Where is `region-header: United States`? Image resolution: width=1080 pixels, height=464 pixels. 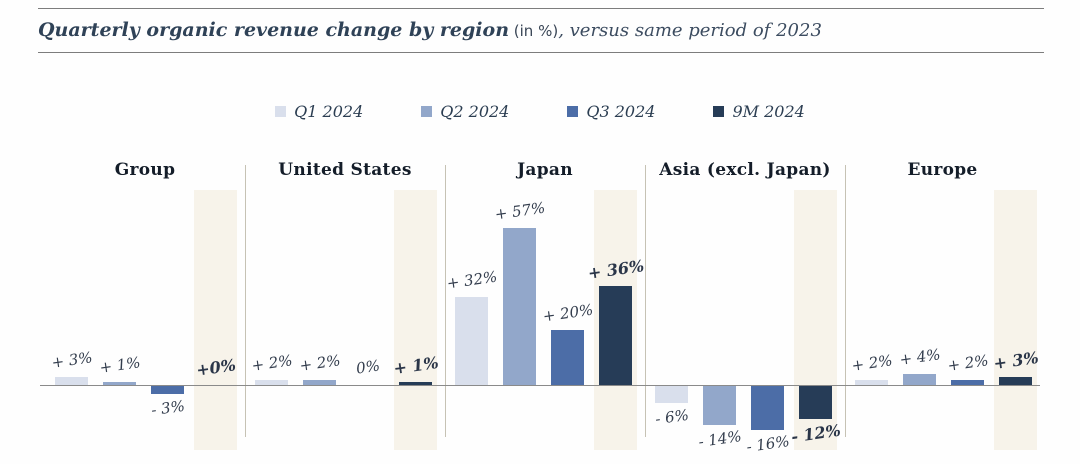
region-header: United States is located at coordinates (345, 170).